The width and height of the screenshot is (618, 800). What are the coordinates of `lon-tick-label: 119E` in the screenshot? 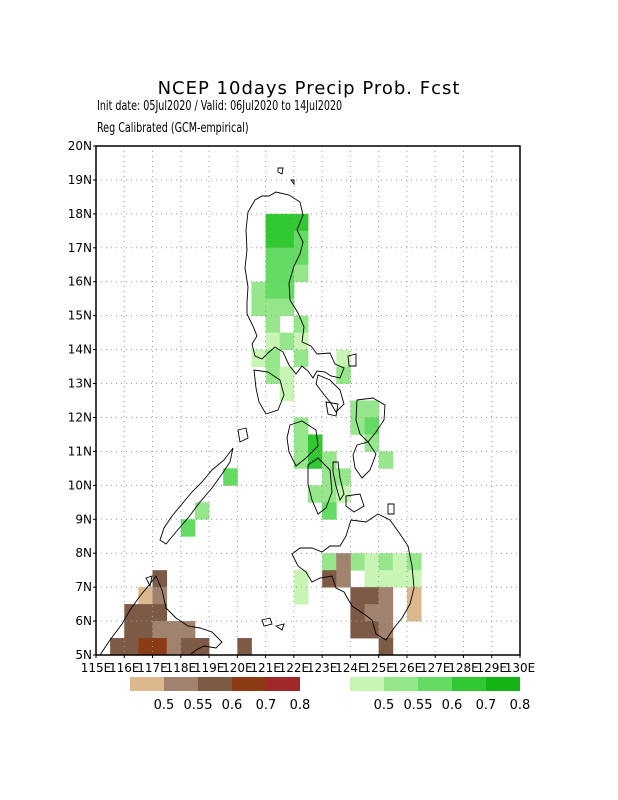 It's located at (209, 668).